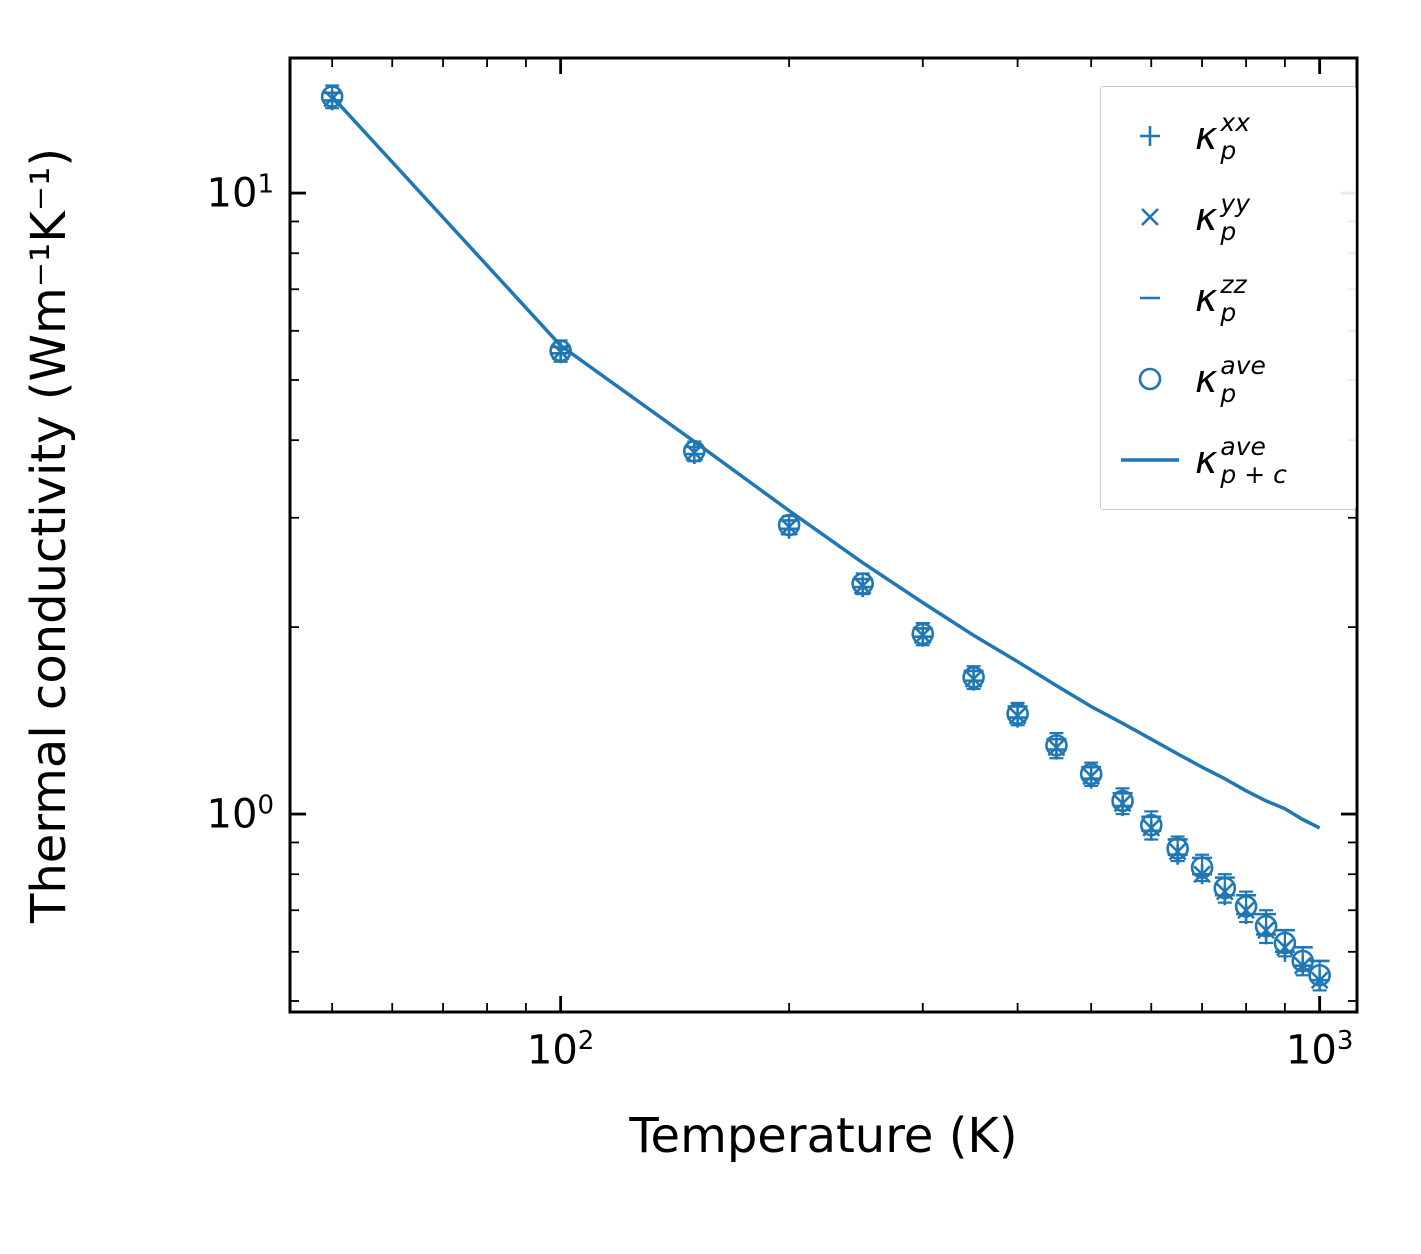 Image resolution: width=1421 pixels, height=1254 pixels. I want to click on circle-marker-glyph, so click(1150, 379).